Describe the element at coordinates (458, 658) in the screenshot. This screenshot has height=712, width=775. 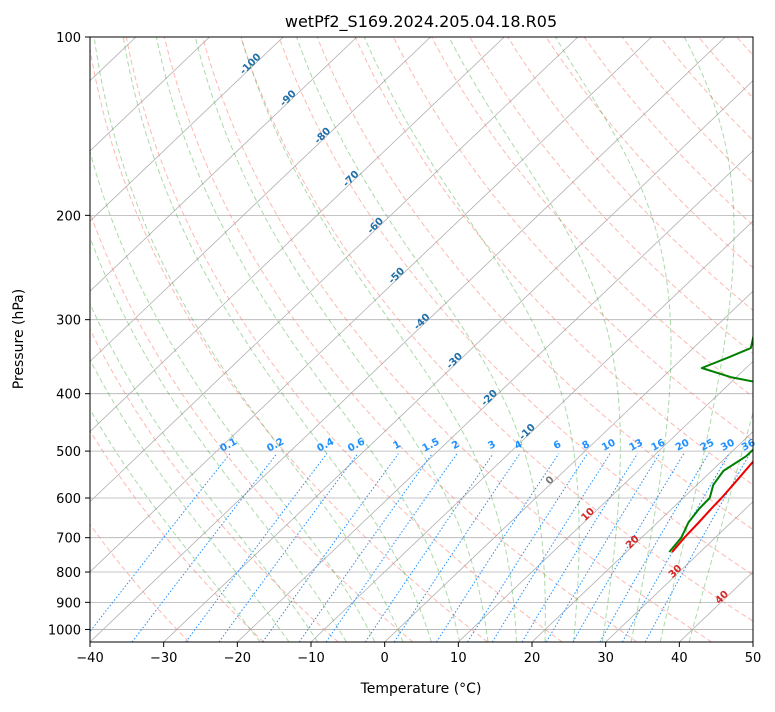
I see `x-tick-label: 10` at that location.